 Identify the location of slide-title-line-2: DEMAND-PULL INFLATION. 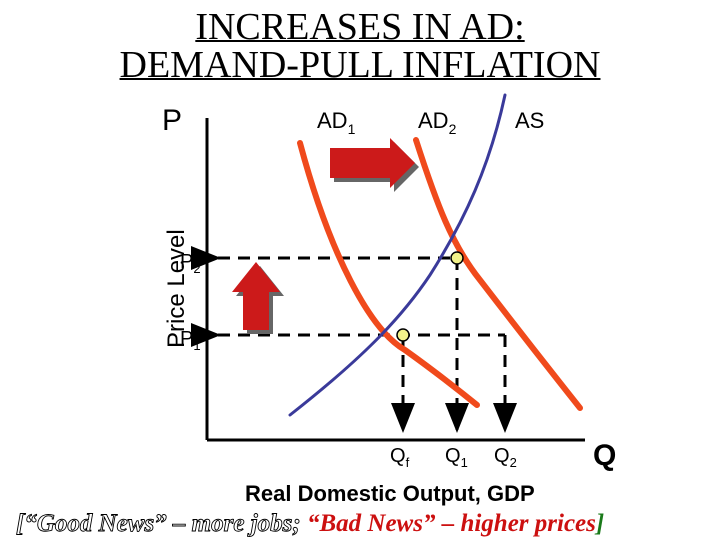
(360, 65).